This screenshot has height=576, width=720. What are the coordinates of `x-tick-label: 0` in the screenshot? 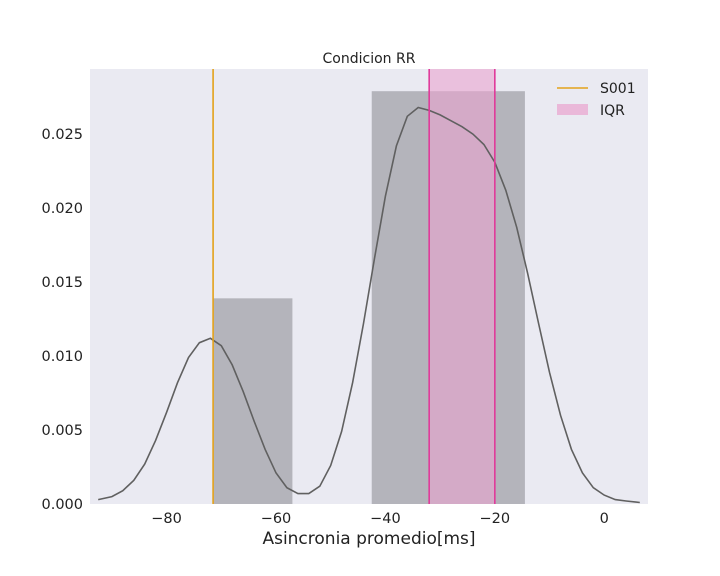 It's located at (604, 519).